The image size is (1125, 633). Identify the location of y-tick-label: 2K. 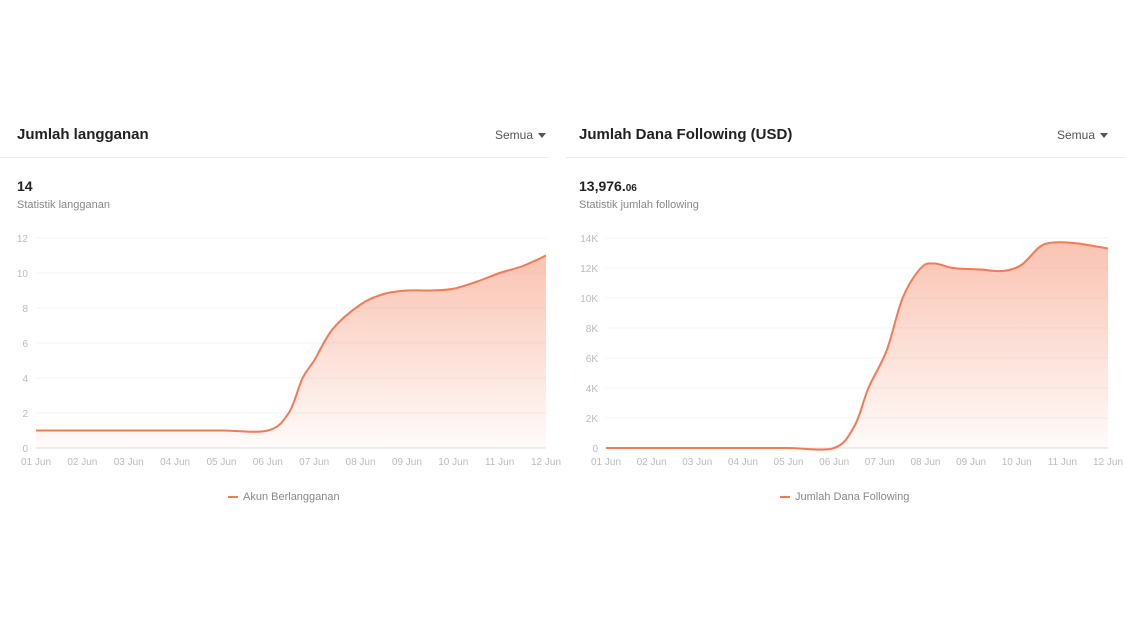
(592, 419).